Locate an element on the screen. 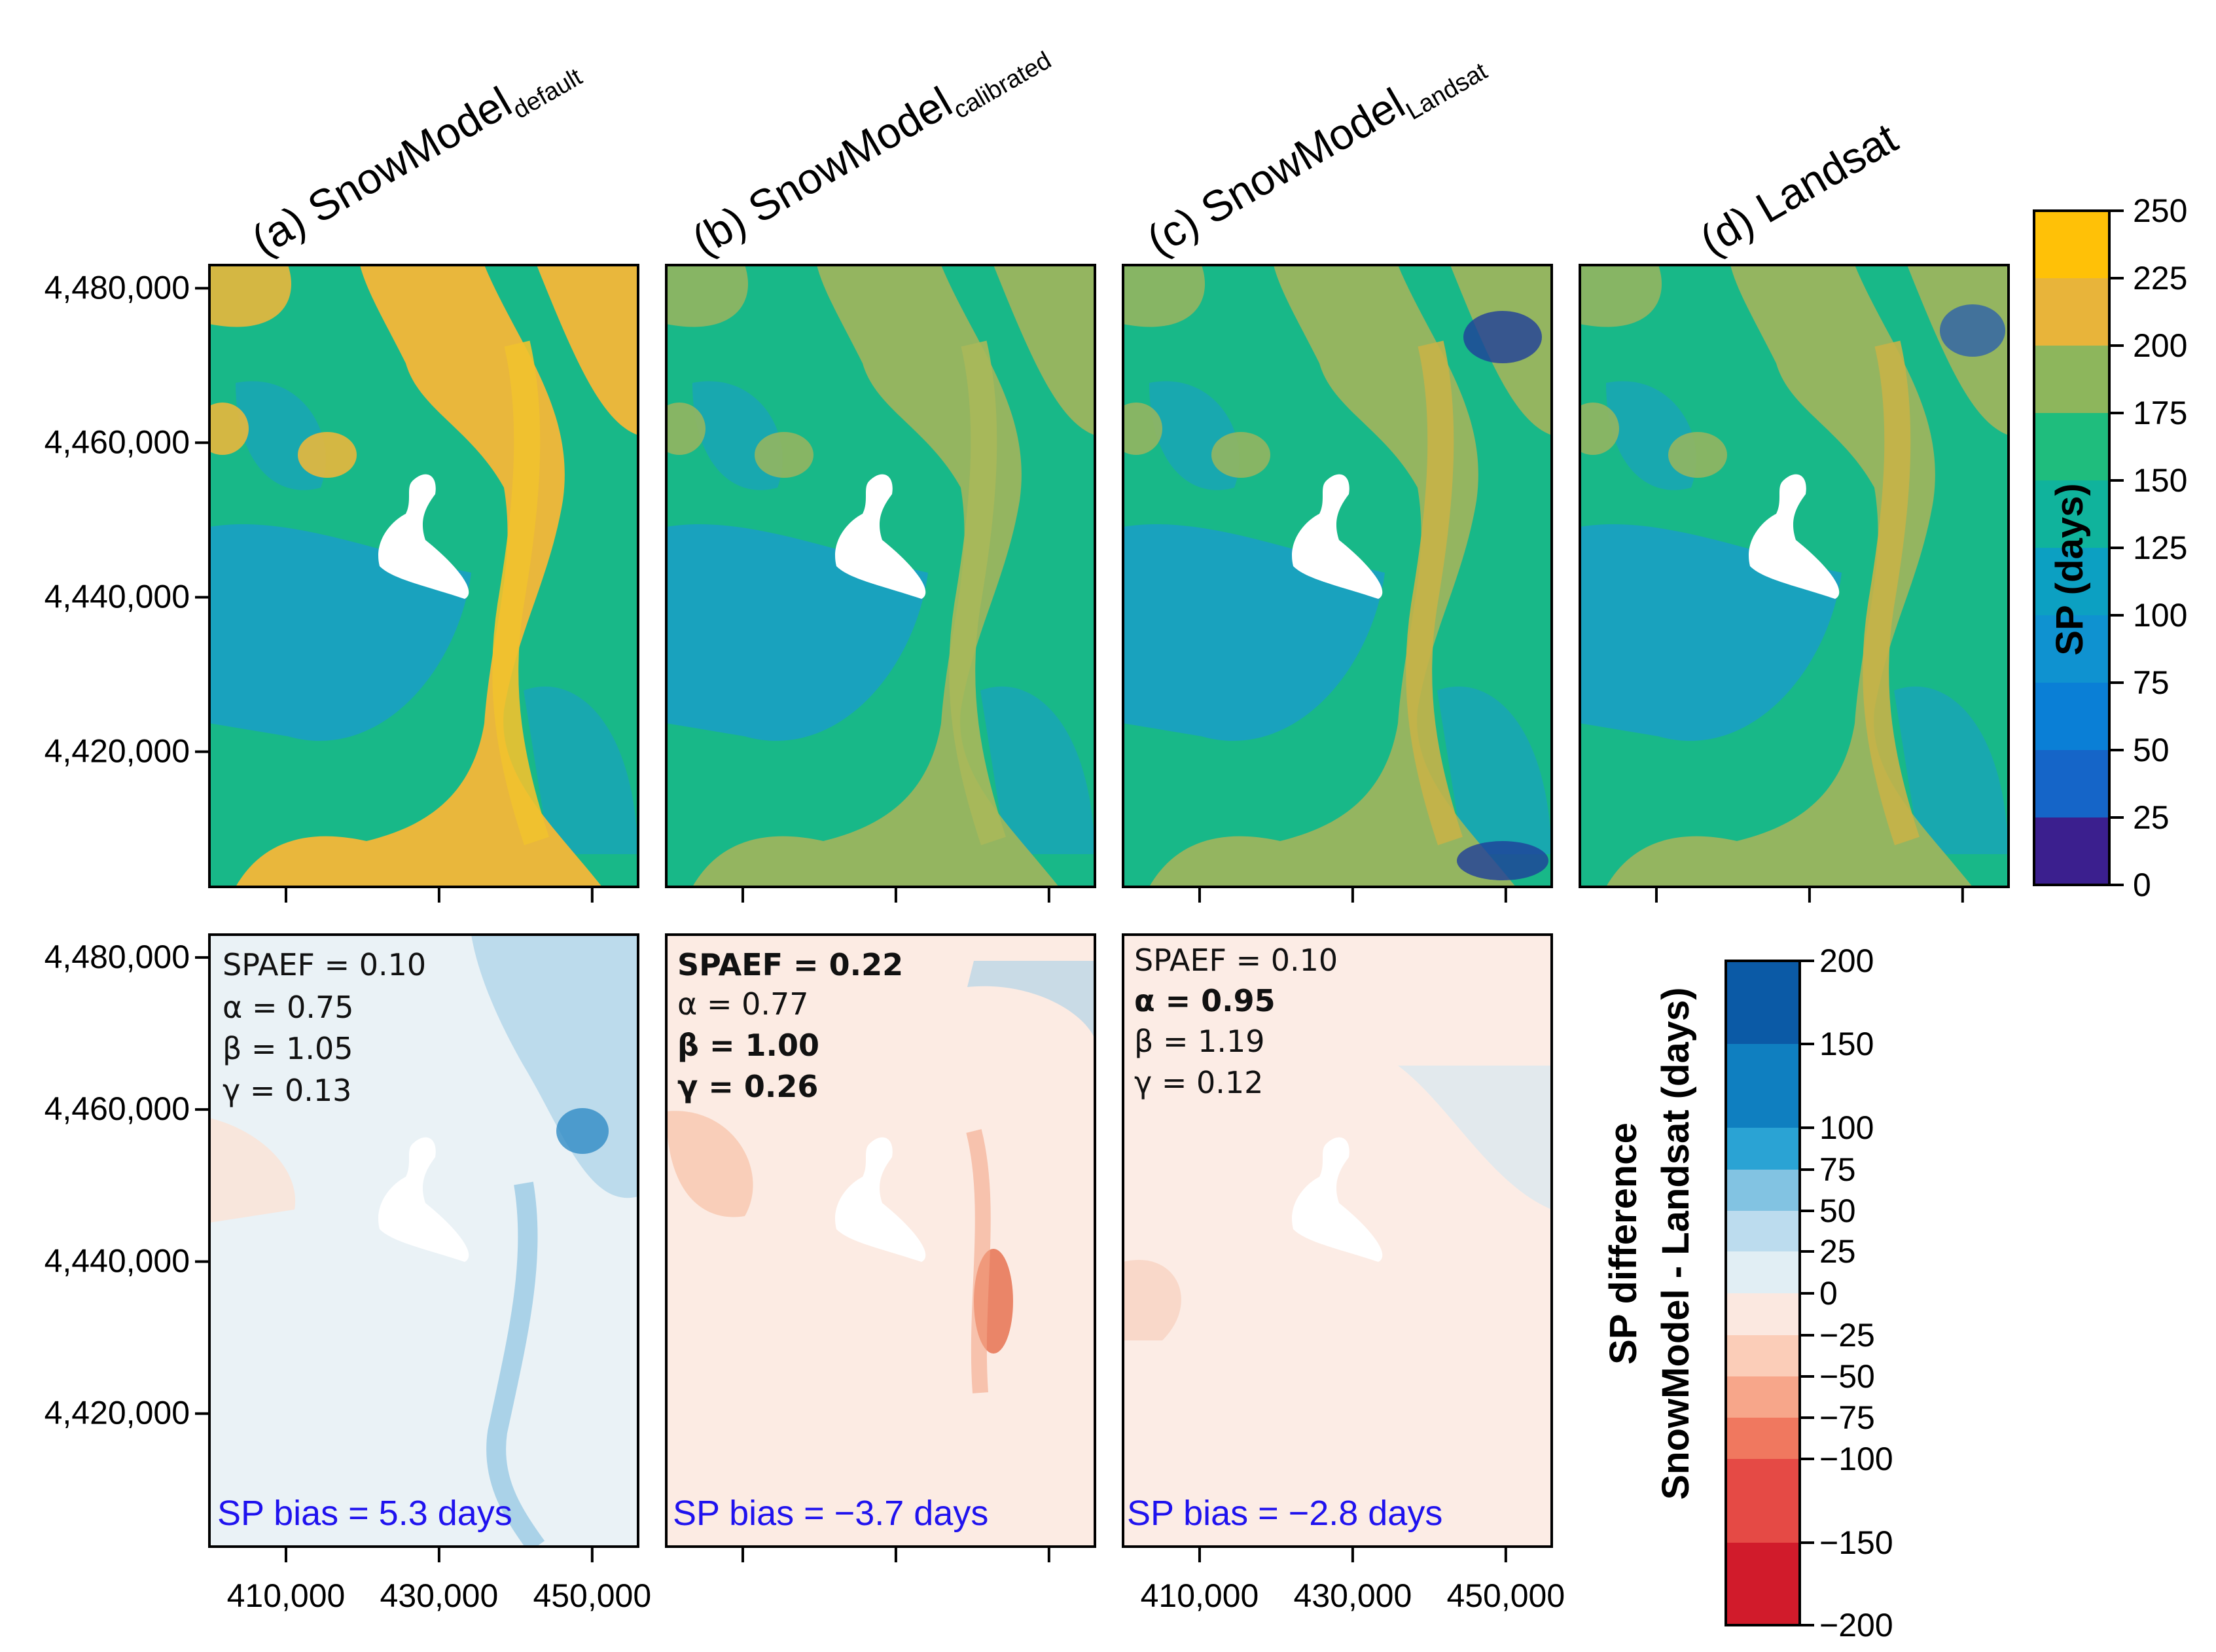  diff-colorbar-tick-label: 50 is located at coordinates (1837, 1211).